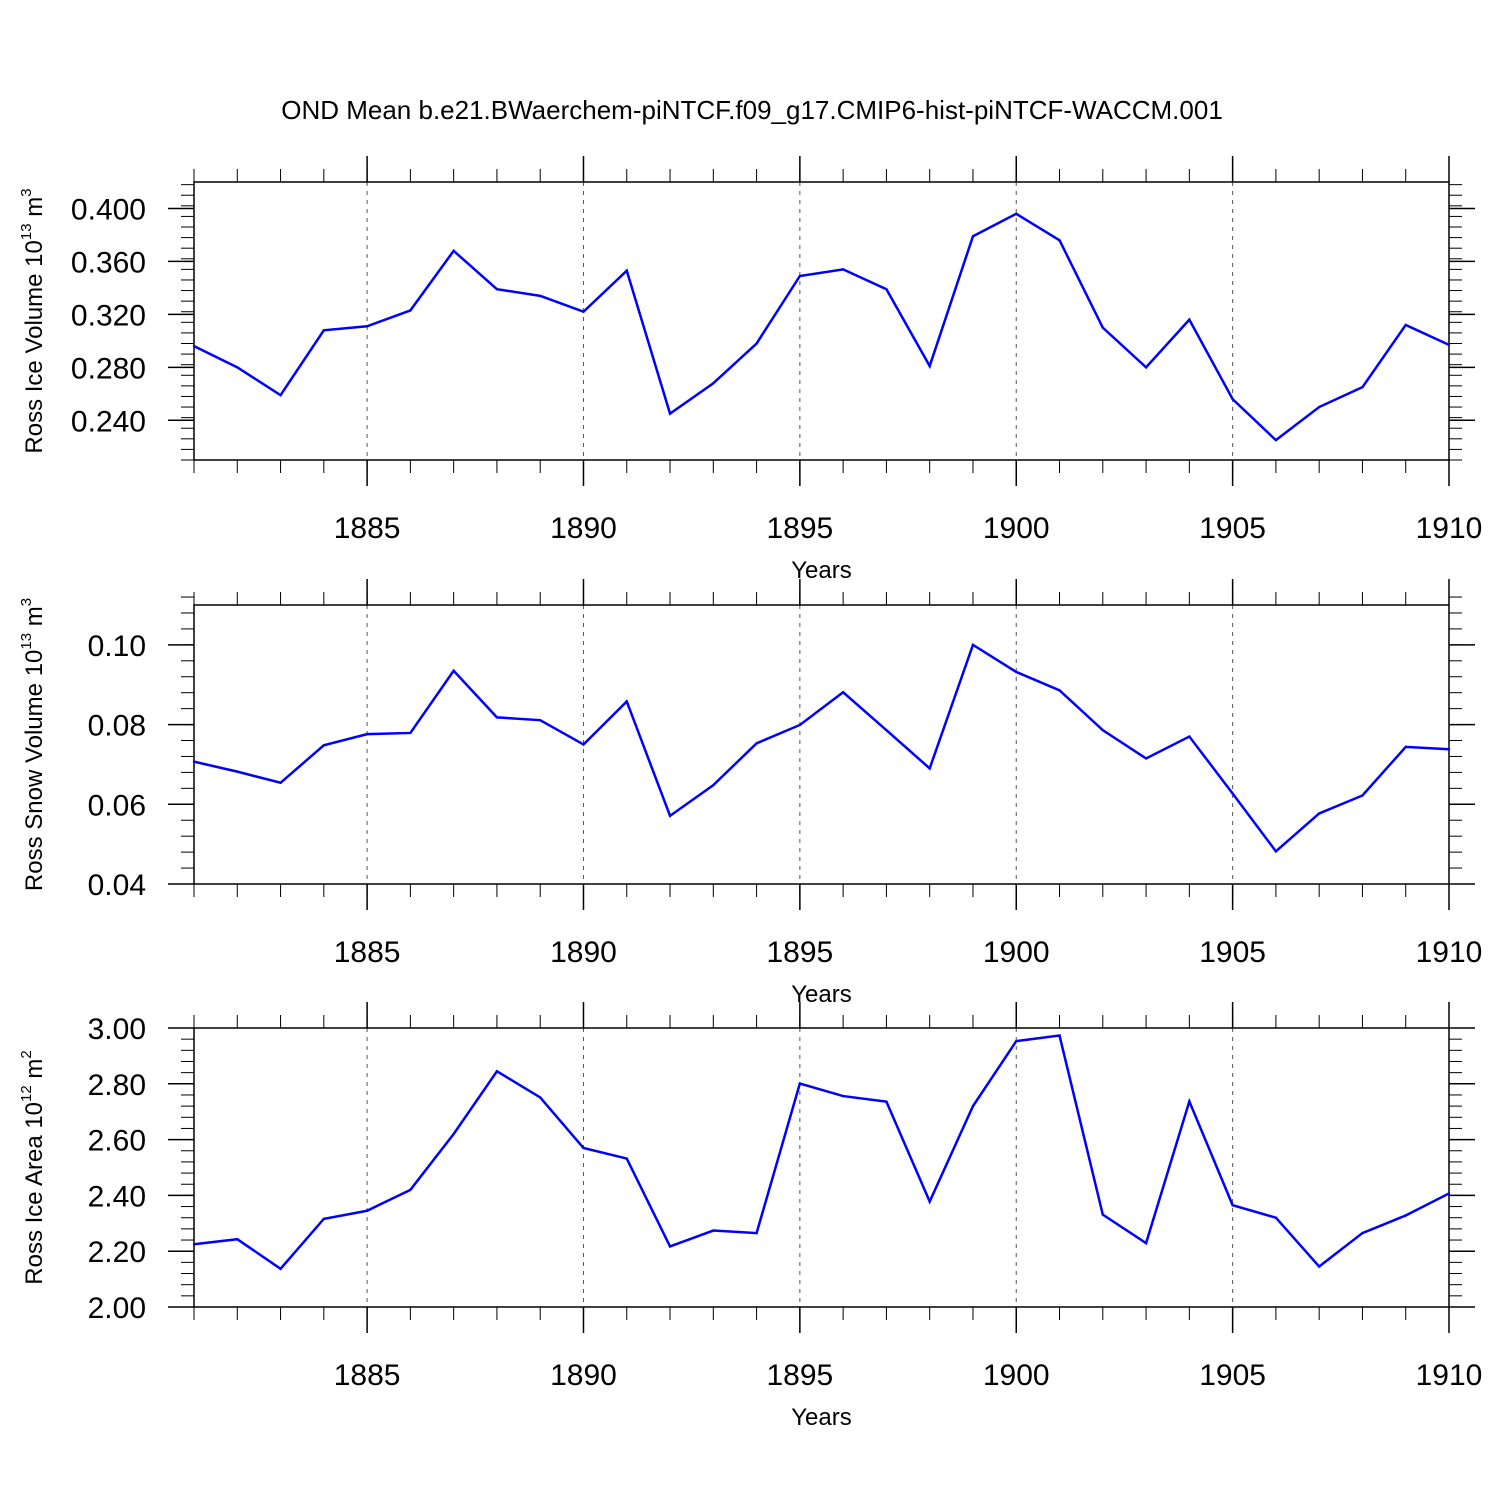 The width and height of the screenshot is (1500, 1500). What do you see at coordinates (26, 1093) in the screenshot?
I see `y-label-exponent: 12` at bounding box center [26, 1093].